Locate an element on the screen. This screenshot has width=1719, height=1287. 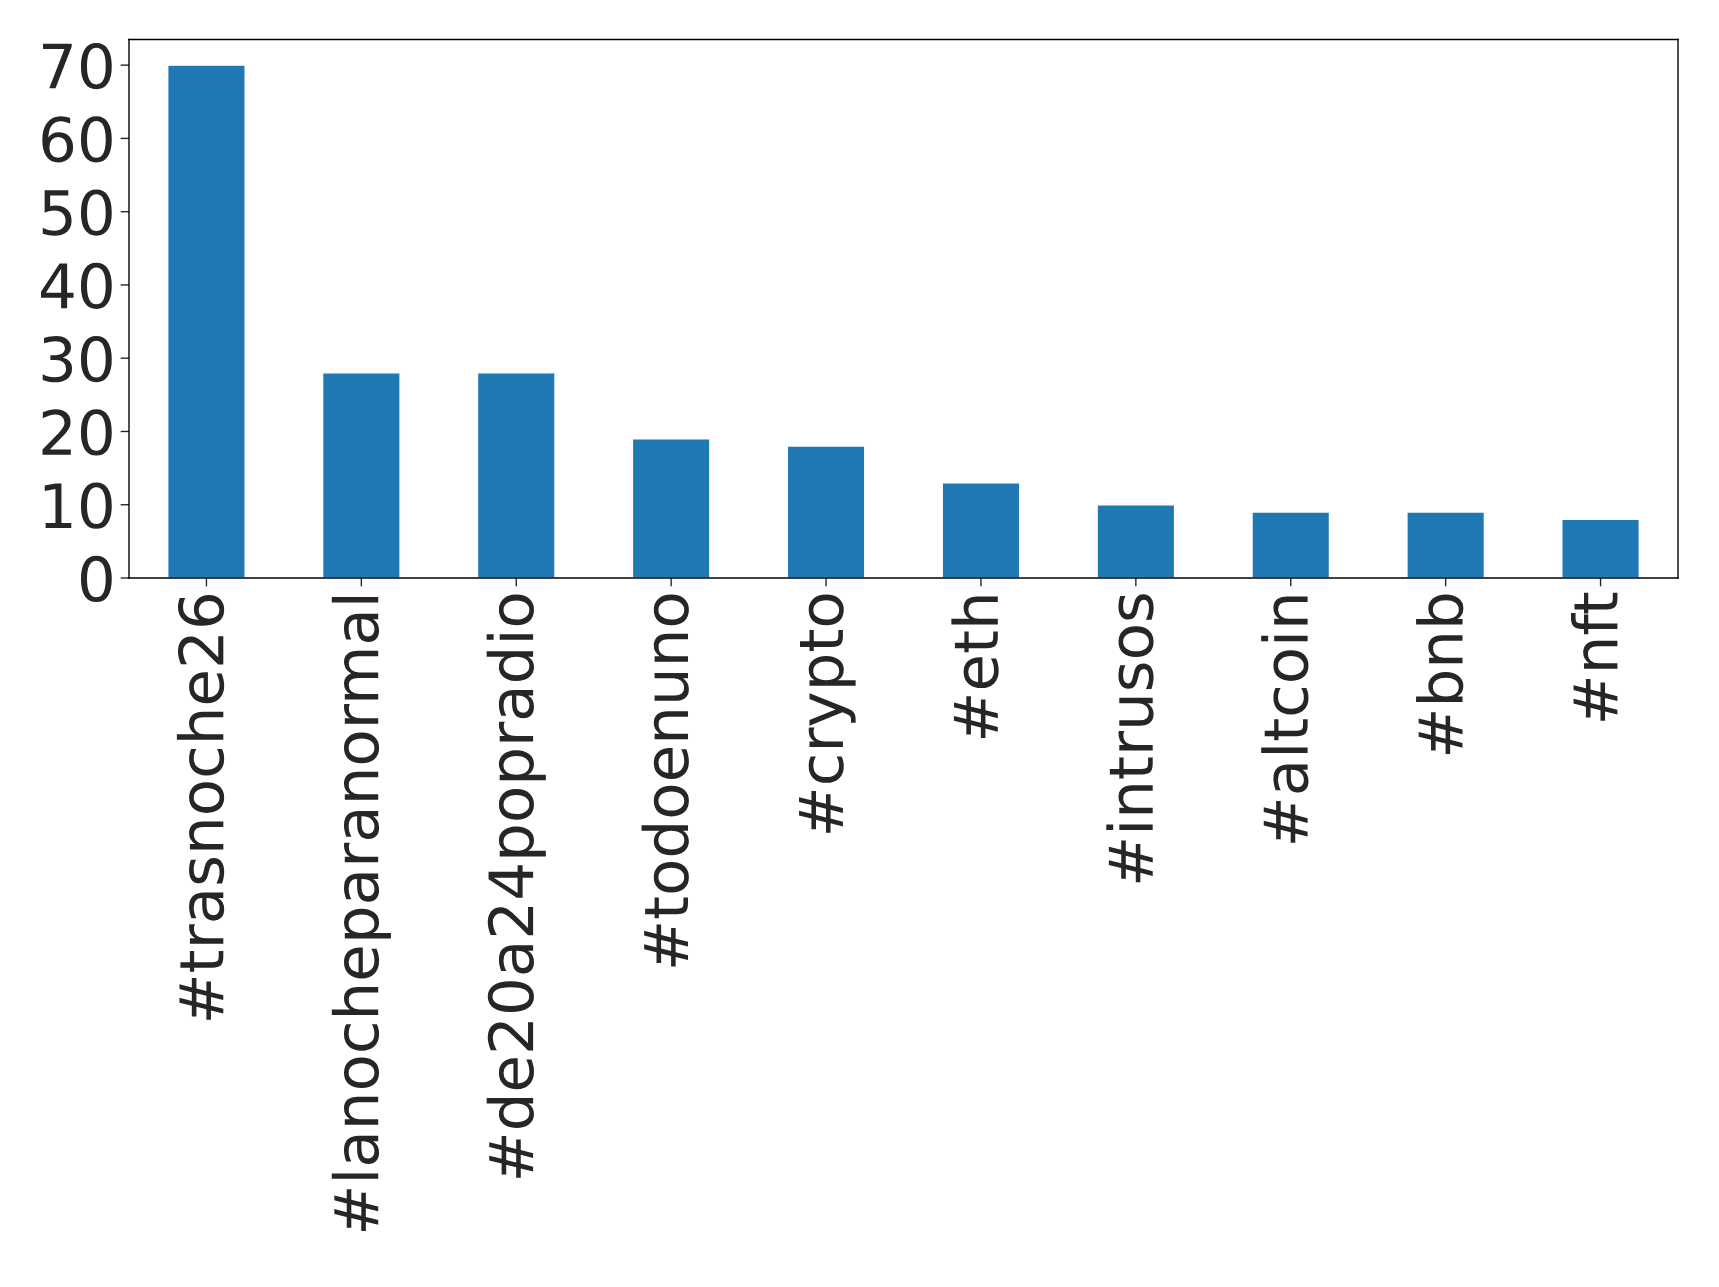
y-tick-label: 40 is located at coordinates (76, 286).